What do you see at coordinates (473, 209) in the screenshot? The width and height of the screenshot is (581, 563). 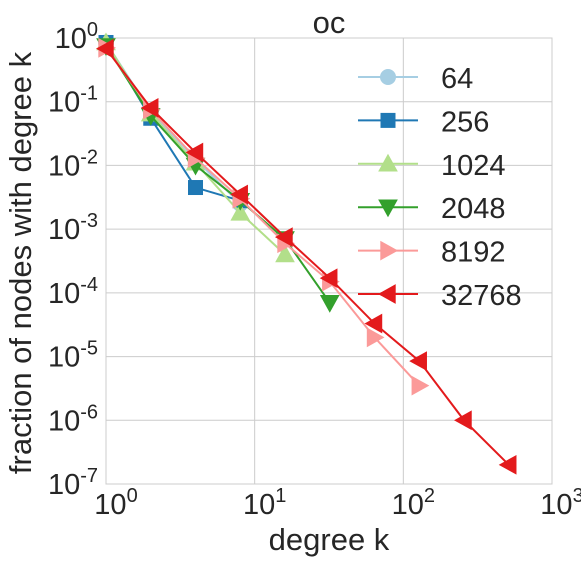 I see `legend-label: 2048` at bounding box center [473, 209].